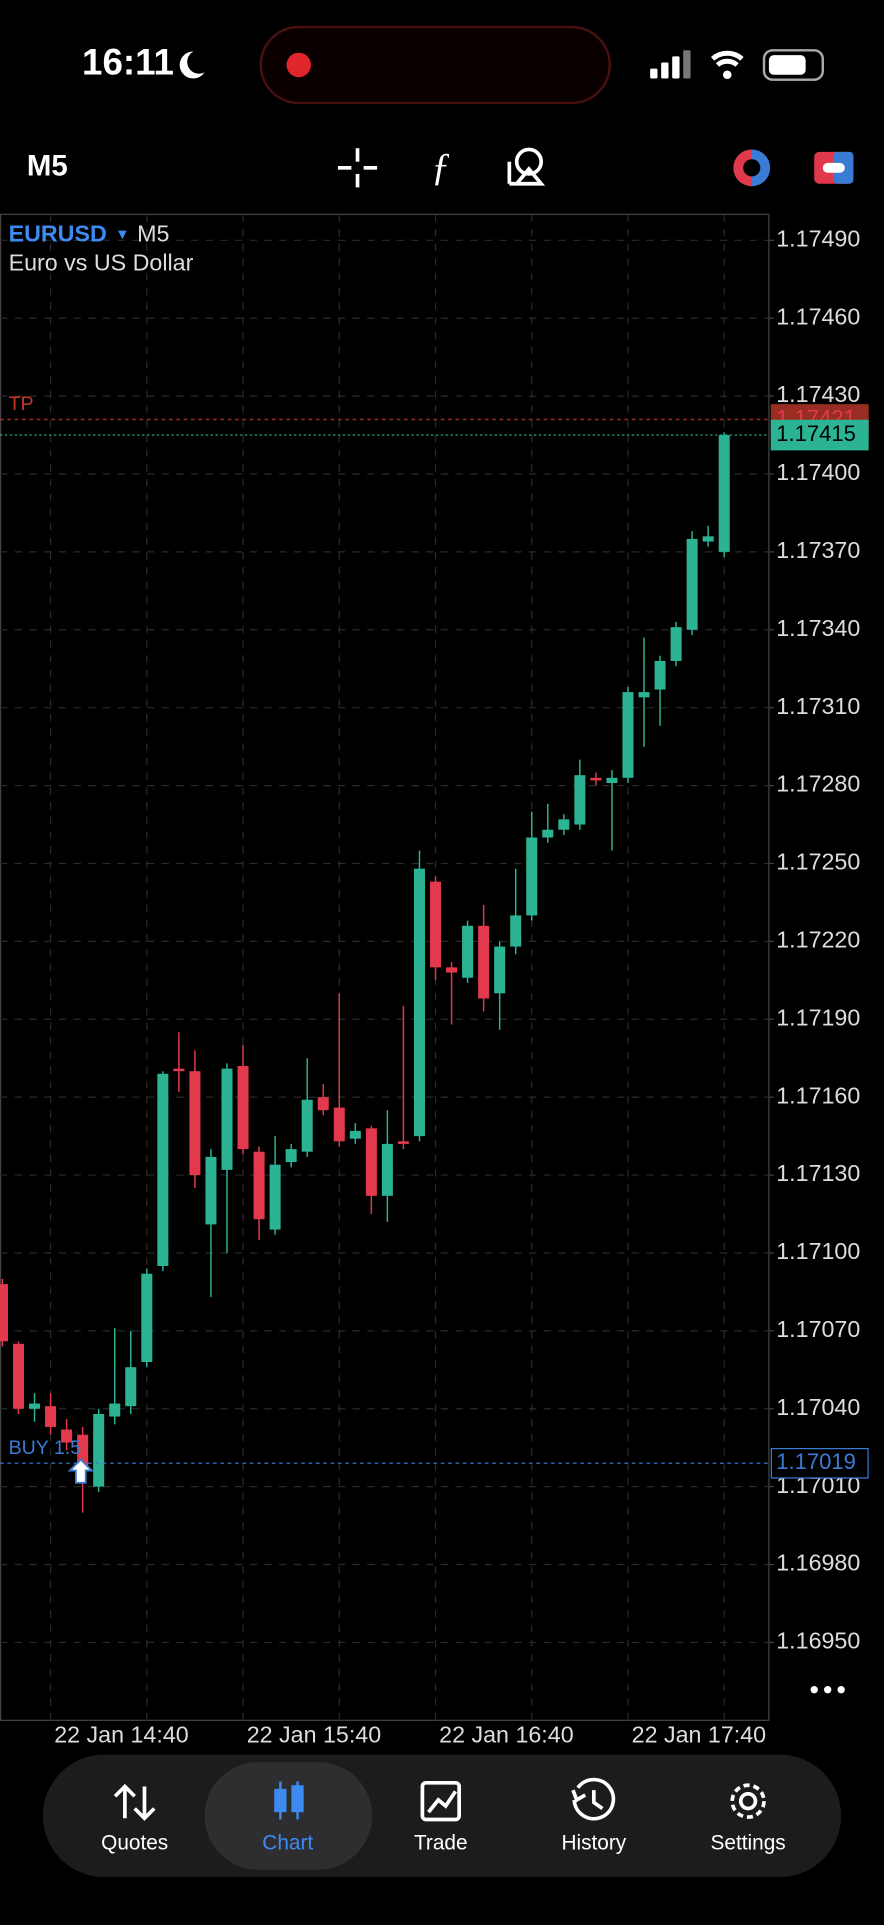 This screenshot has height=1925, width=884. What do you see at coordinates (357, 168) in the screenshot?
I see `crosshair-button` at bounding box center [357, 168].